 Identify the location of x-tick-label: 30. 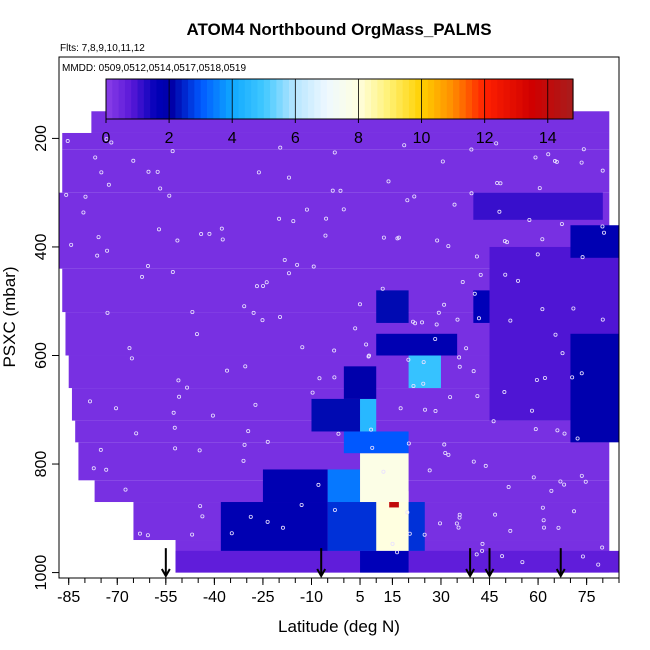
(441, 597).